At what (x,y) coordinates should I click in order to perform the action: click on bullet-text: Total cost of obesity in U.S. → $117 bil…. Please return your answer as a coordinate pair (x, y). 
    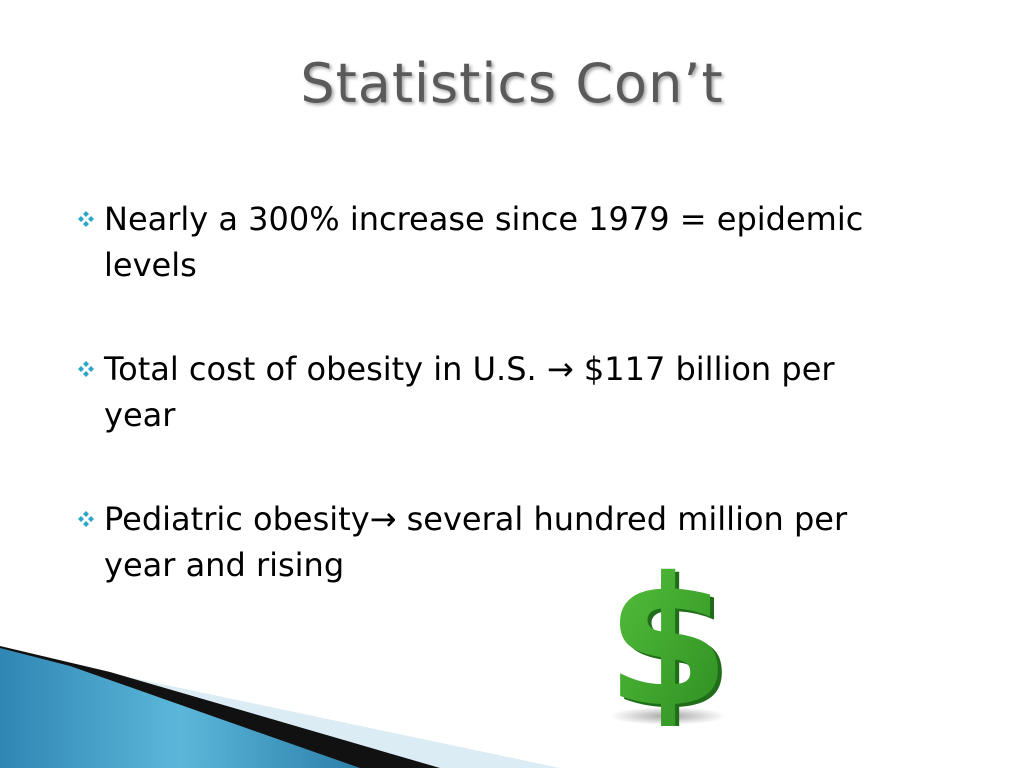
    Looking at the image, I should click on (469, 392).